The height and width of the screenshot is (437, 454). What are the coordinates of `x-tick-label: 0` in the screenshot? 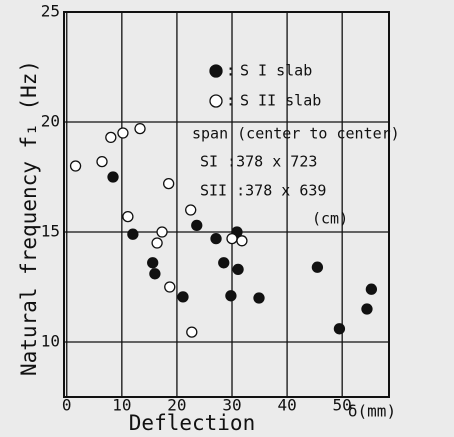 It's located at (67, 405).